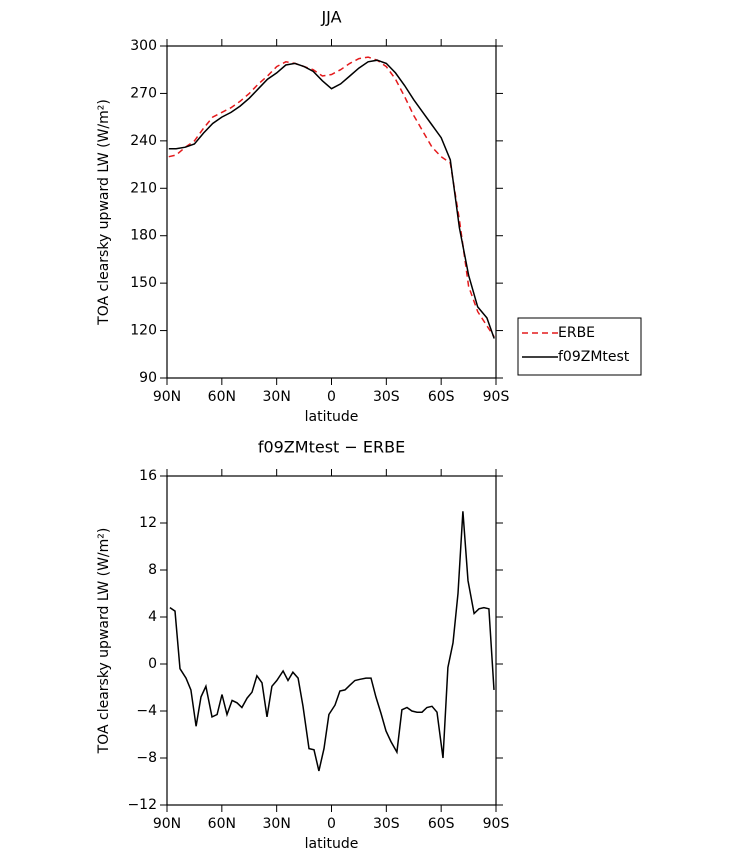  Describe the element at coordinates (143, 283) in the screenshot. I see `y-tick-label: 150` at that location.